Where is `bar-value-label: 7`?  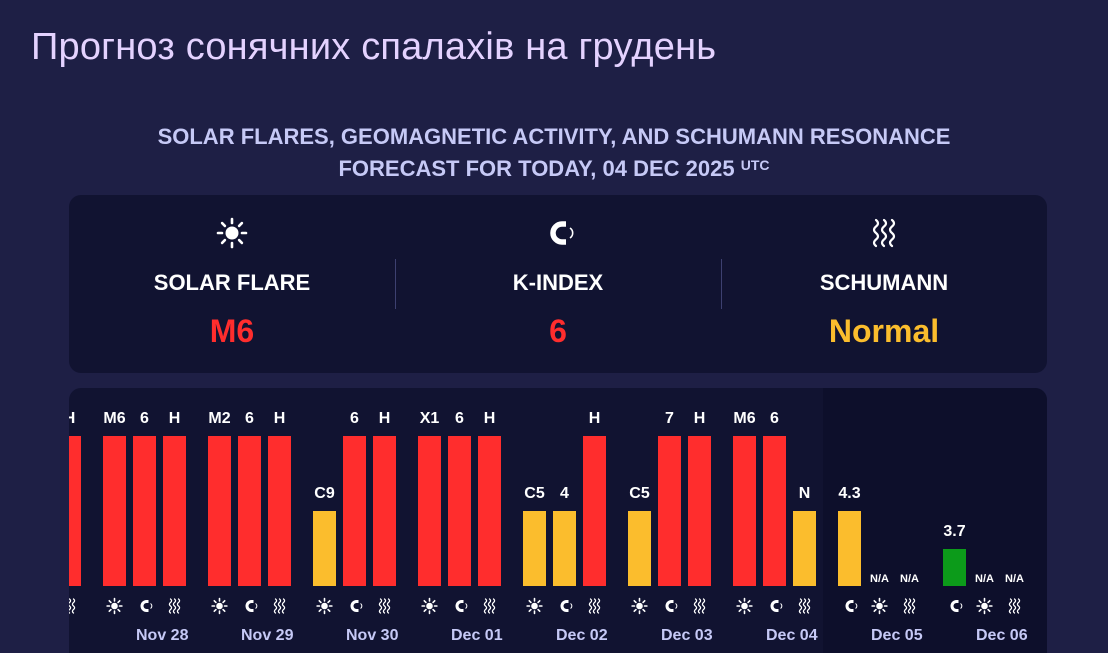 bar-value-label: 7 is located at coordinates (669, 418).